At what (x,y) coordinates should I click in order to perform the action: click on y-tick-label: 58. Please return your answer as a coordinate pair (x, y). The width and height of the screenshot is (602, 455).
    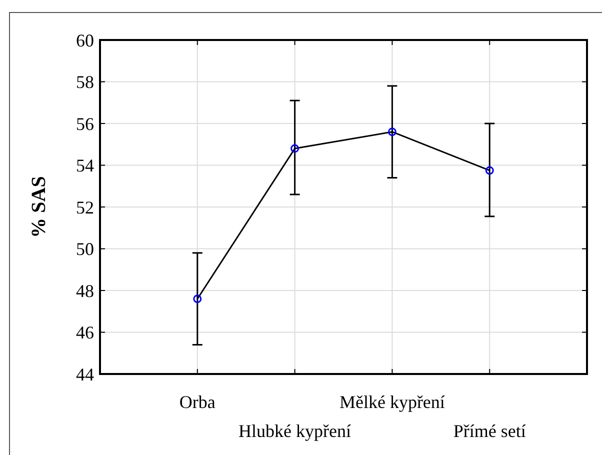
    Looking at the image, I should click on (85, 82).